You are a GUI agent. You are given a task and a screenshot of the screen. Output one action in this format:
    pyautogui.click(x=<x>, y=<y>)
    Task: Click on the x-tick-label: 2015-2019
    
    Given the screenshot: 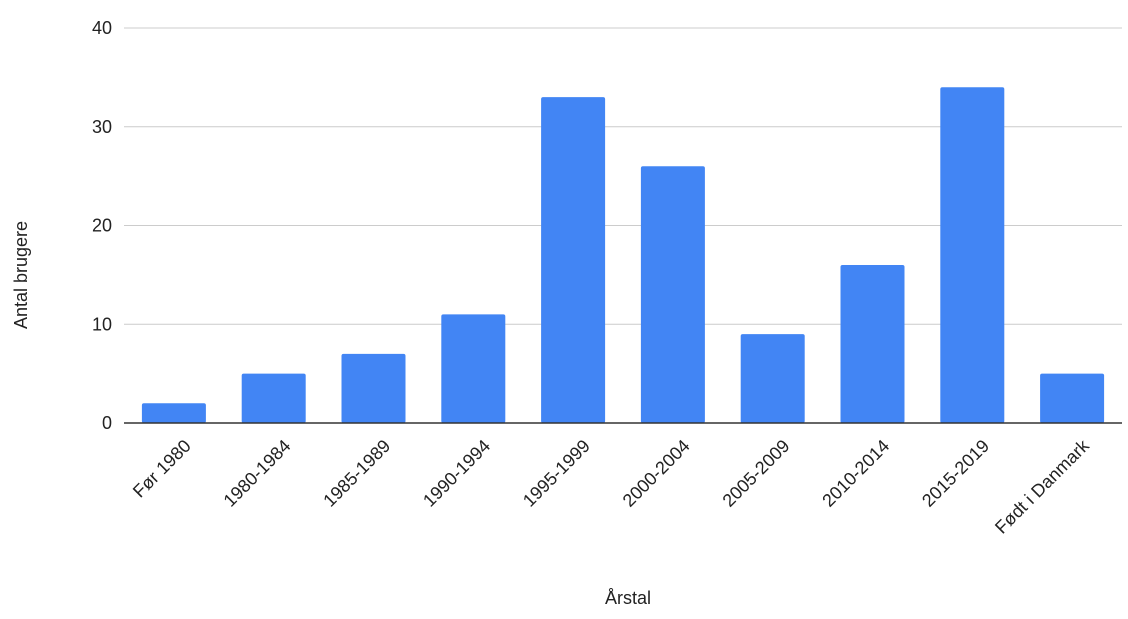 What is the action you would take?
    pyautogui.click(x=955, y=473)
    